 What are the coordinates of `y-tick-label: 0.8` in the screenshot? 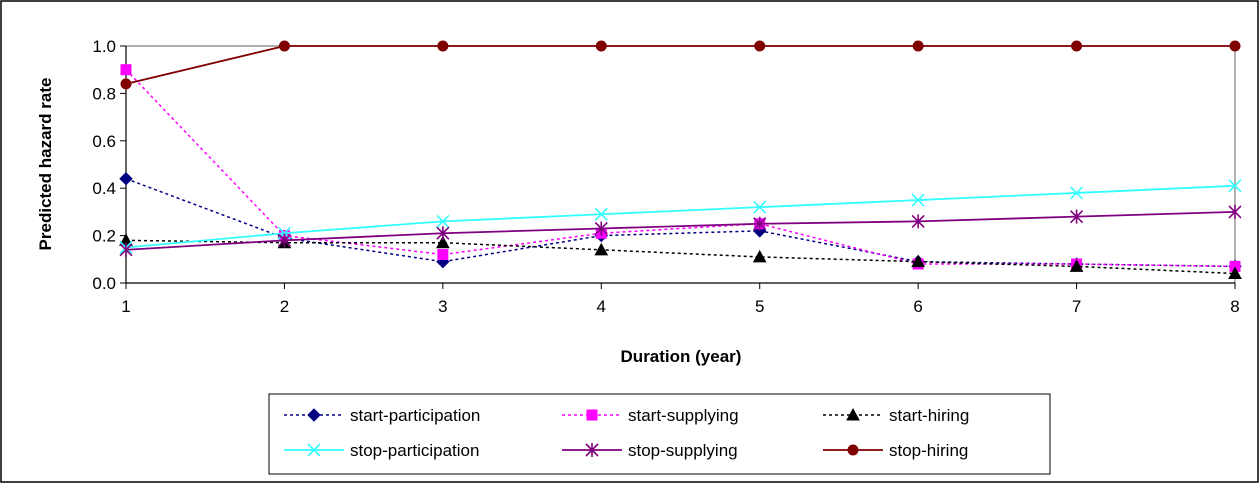 It's located at (104, 93).